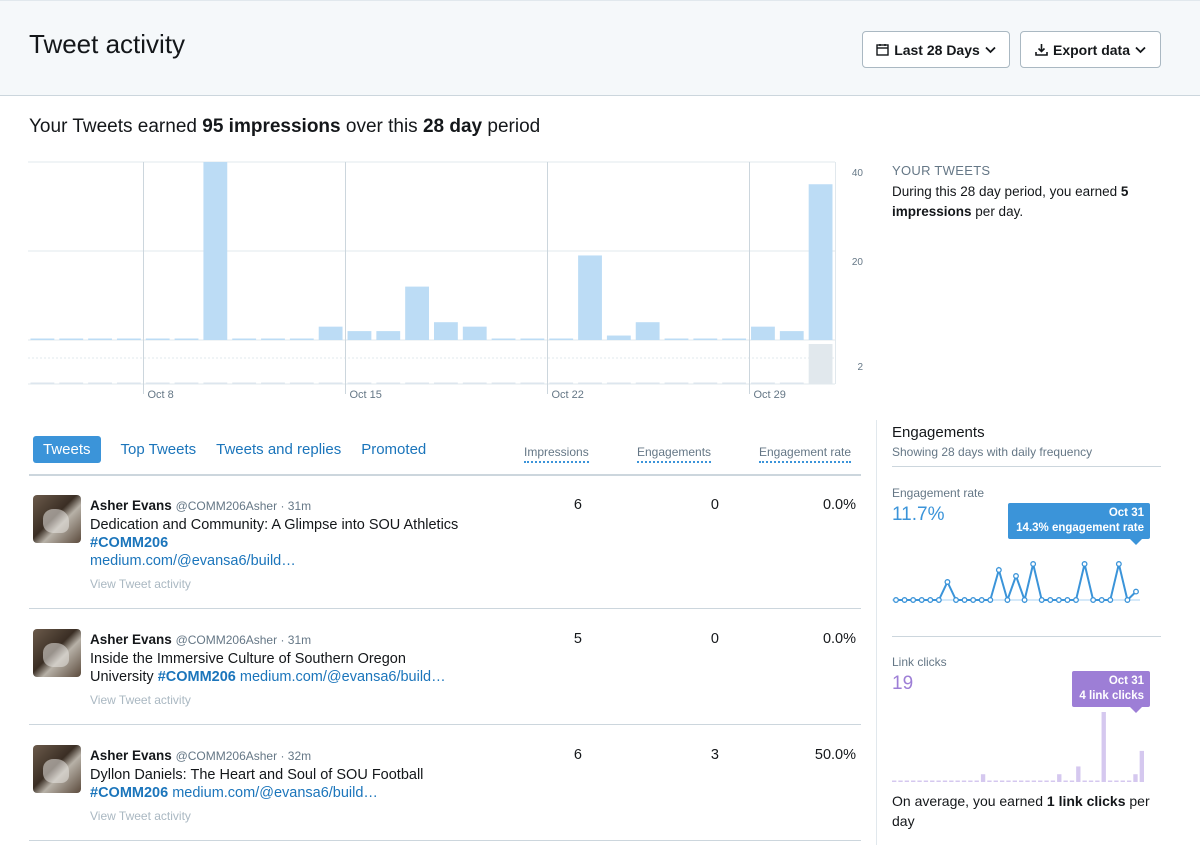 This screenshot has width=1200, height=845. I want to click on date-range-button: Last 28 Days, so click(936, 49).